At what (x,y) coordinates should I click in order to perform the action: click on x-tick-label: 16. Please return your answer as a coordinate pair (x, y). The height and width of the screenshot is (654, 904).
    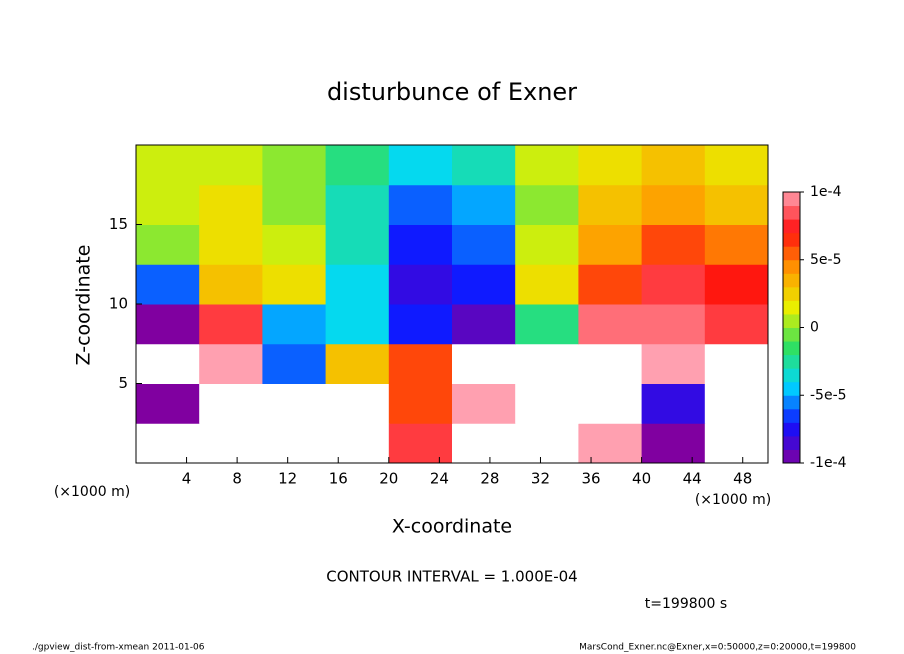
    Looking at the image, I should click on (338, 479).